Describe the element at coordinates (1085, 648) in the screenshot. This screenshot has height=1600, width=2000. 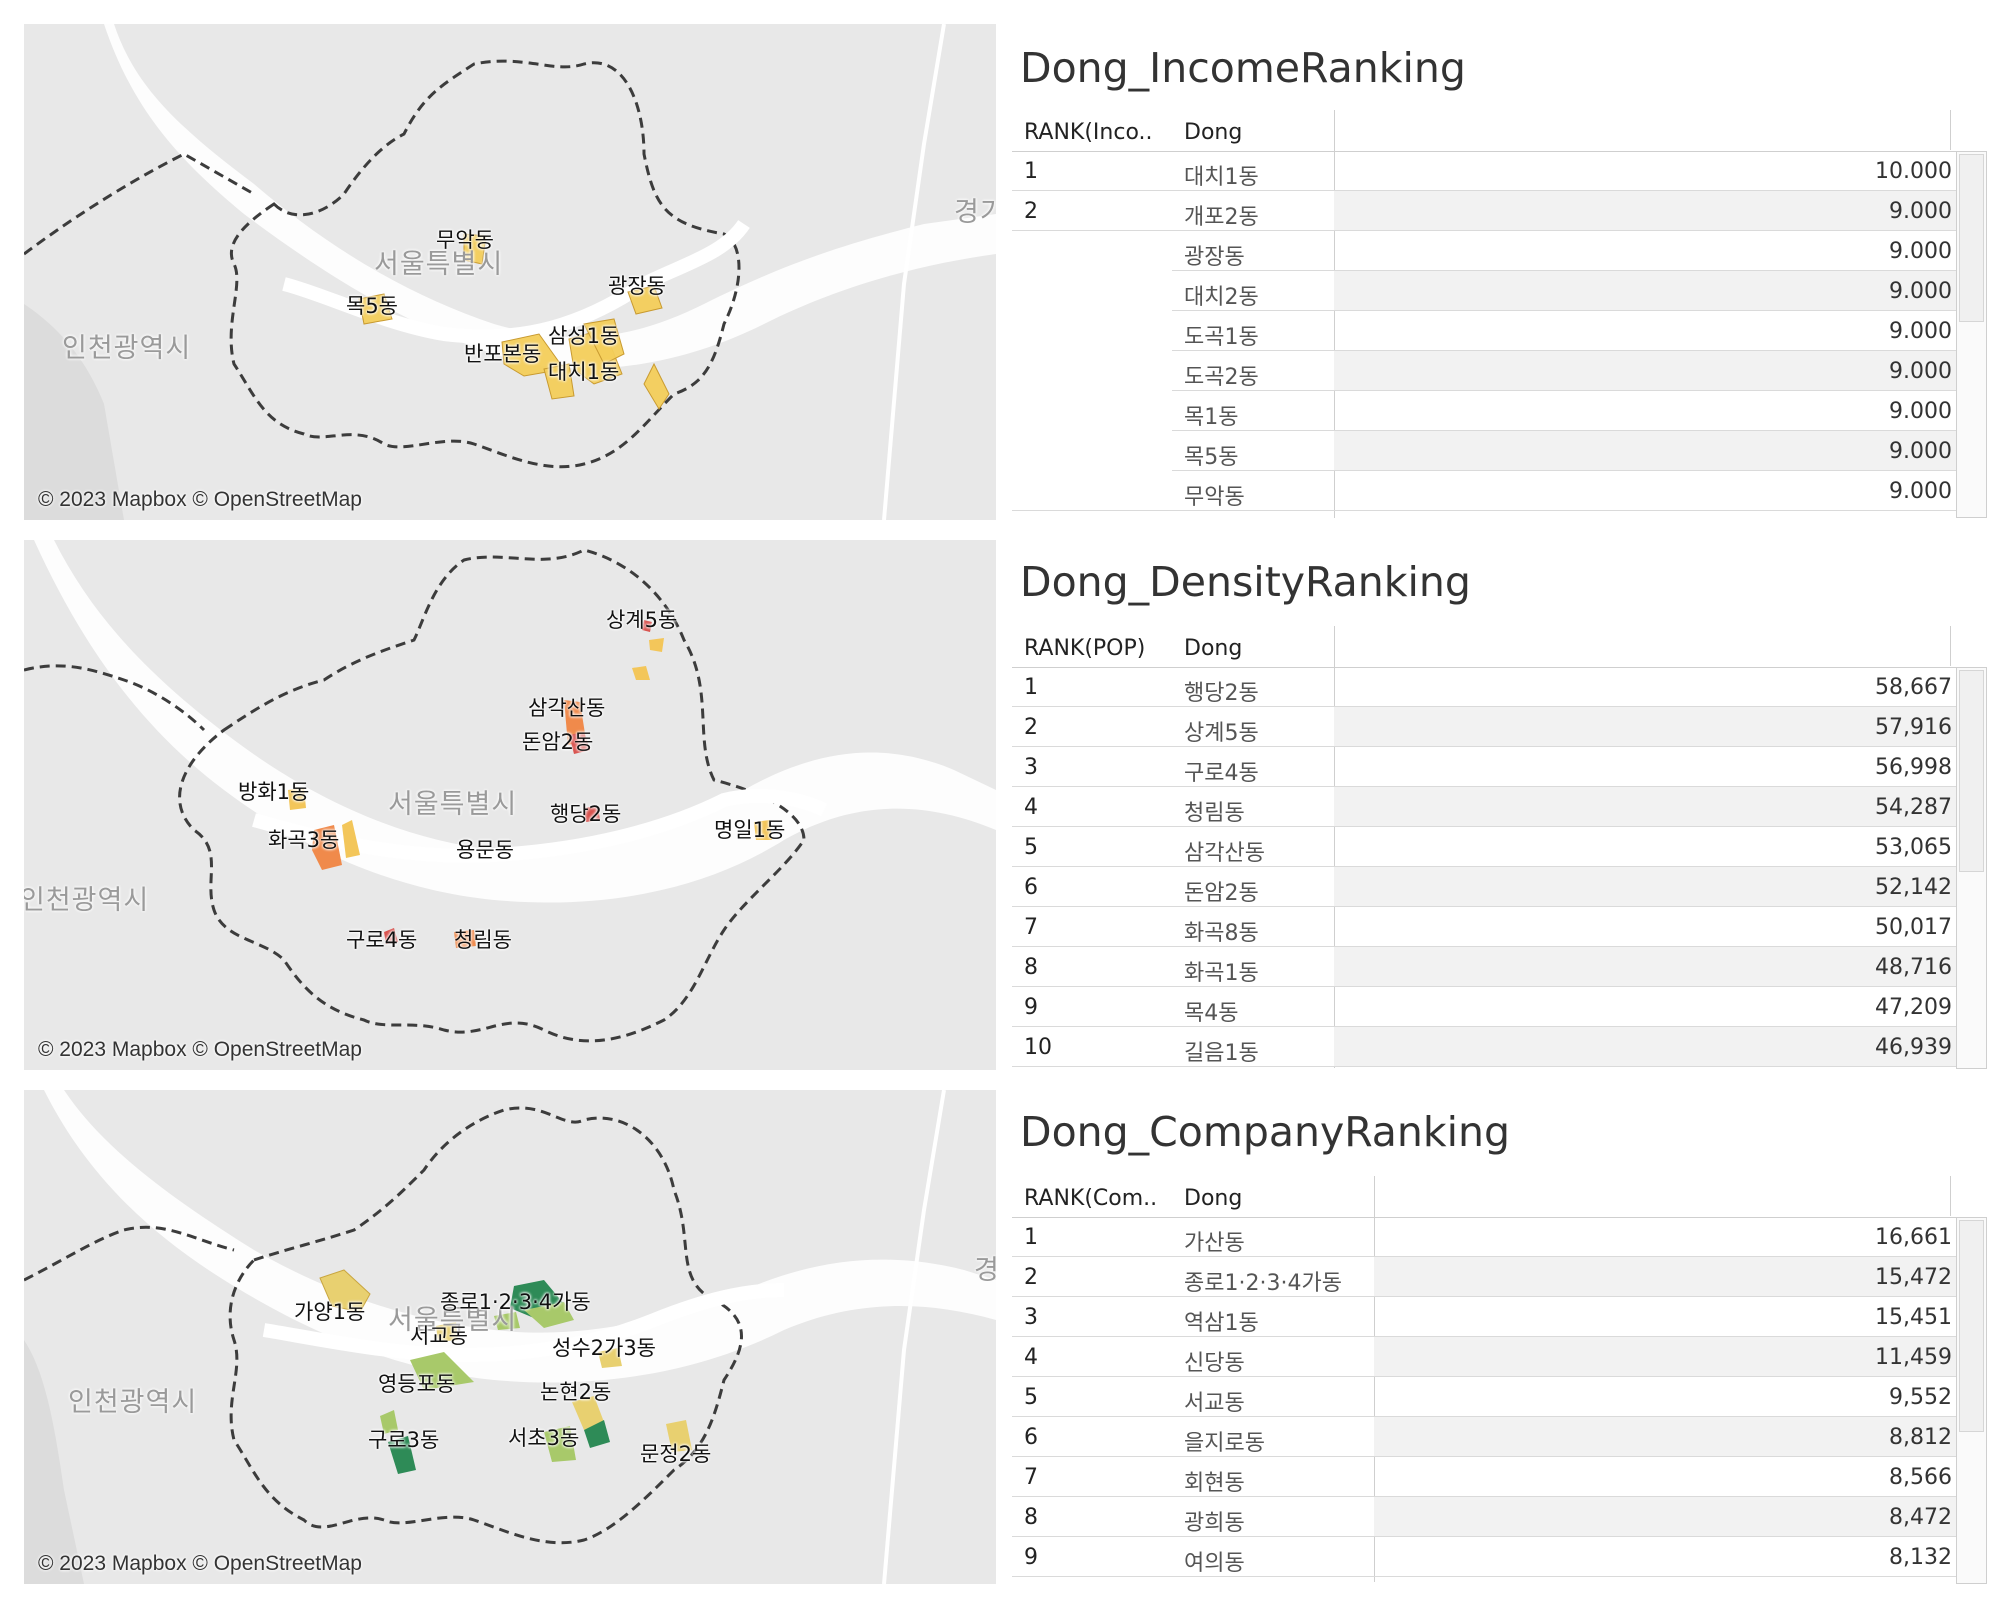
I see `rank-column-header: RANK(POP)` at that location.